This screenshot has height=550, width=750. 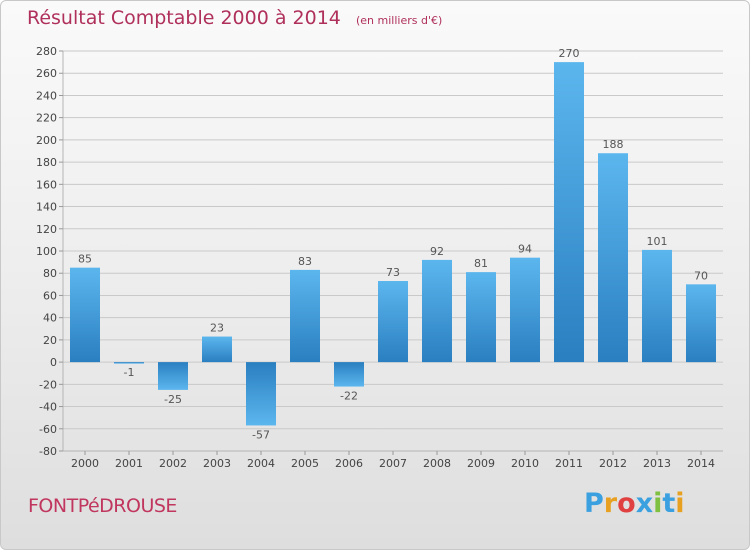 What do you see at coordinates (102, 506) in the screenshot?
I see `commune-name: FONTPéDROUSE` at bounding box center [102, 506].